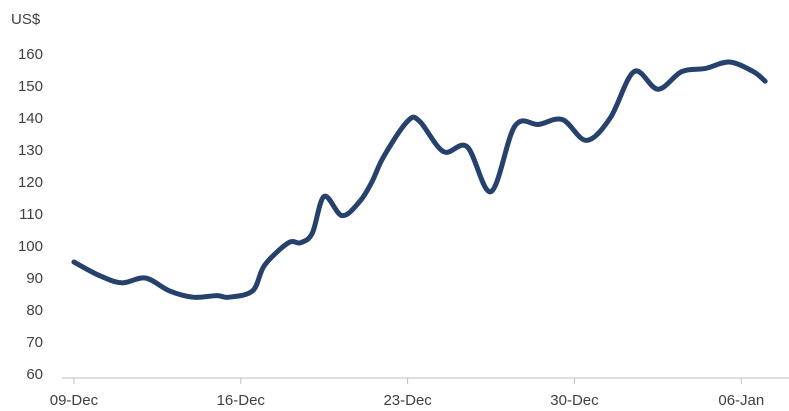 This screenshot has height=411, width=789. I want to click on y-tick-label: 130, so click(30, 150).